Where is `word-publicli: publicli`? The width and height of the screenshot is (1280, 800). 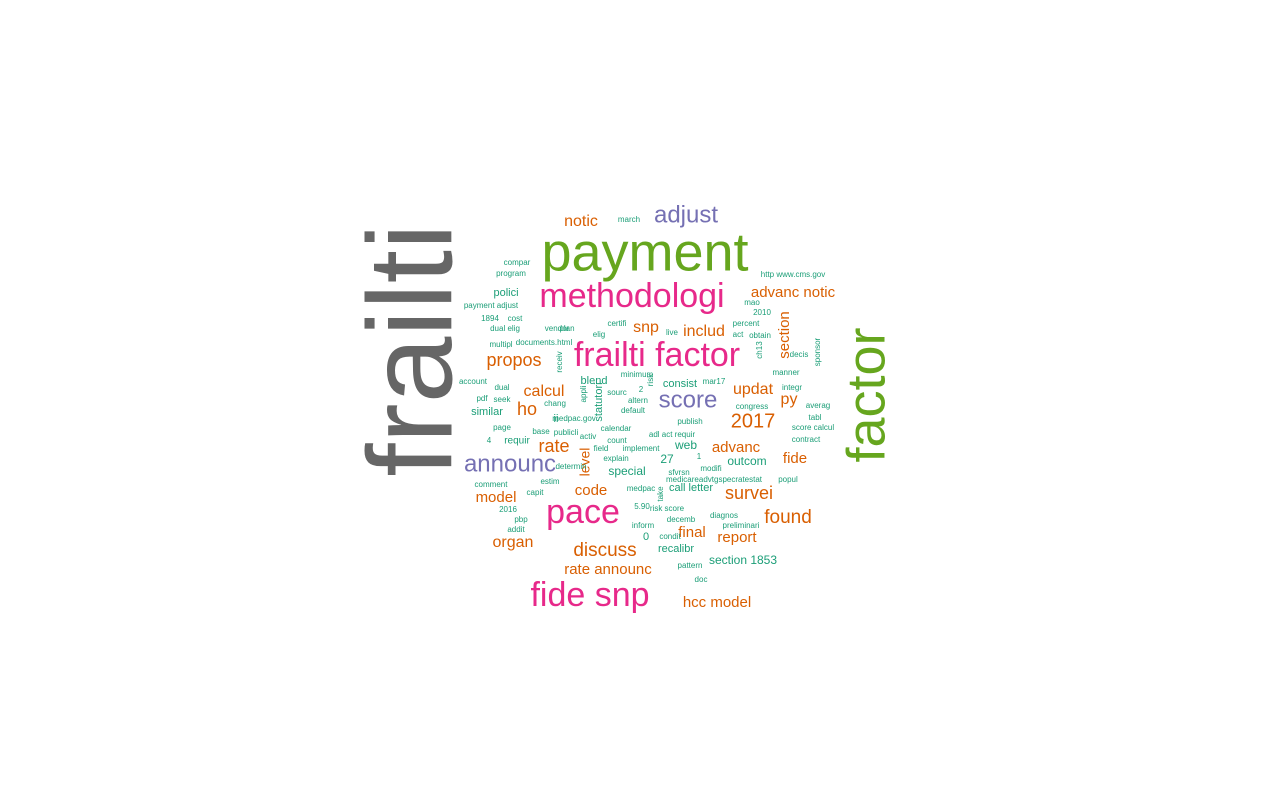 word-publicli: publicli is located at coordinates (566, 432).